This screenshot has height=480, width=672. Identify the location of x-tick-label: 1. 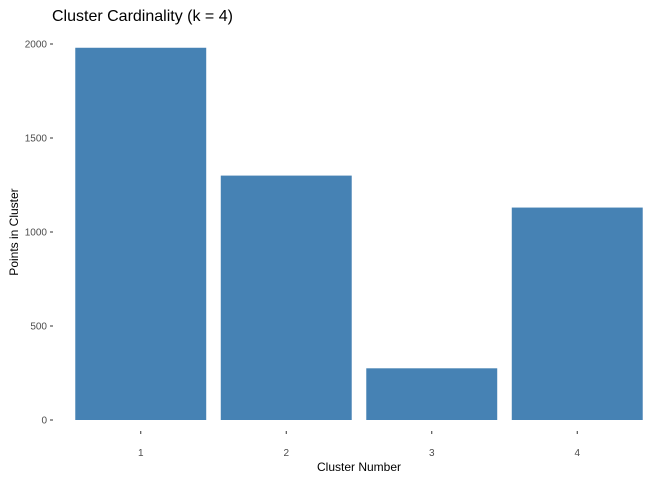
(141, 453).